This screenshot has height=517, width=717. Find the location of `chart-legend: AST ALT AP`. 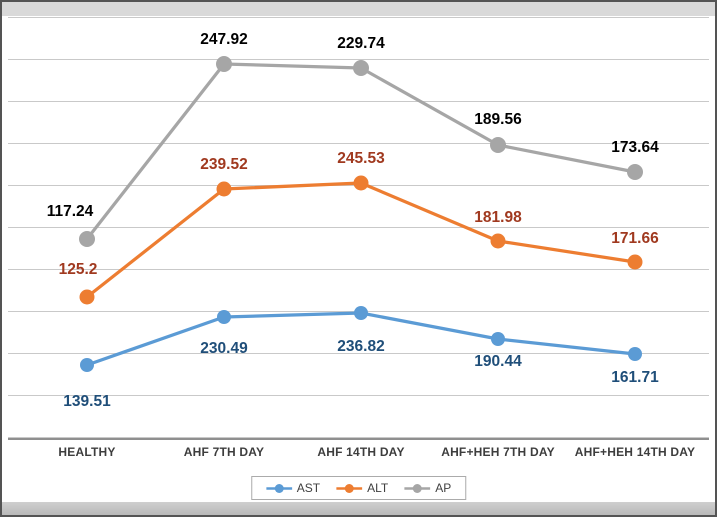

chart-legend: AST ALT AP is located at coordinates (358, 488).